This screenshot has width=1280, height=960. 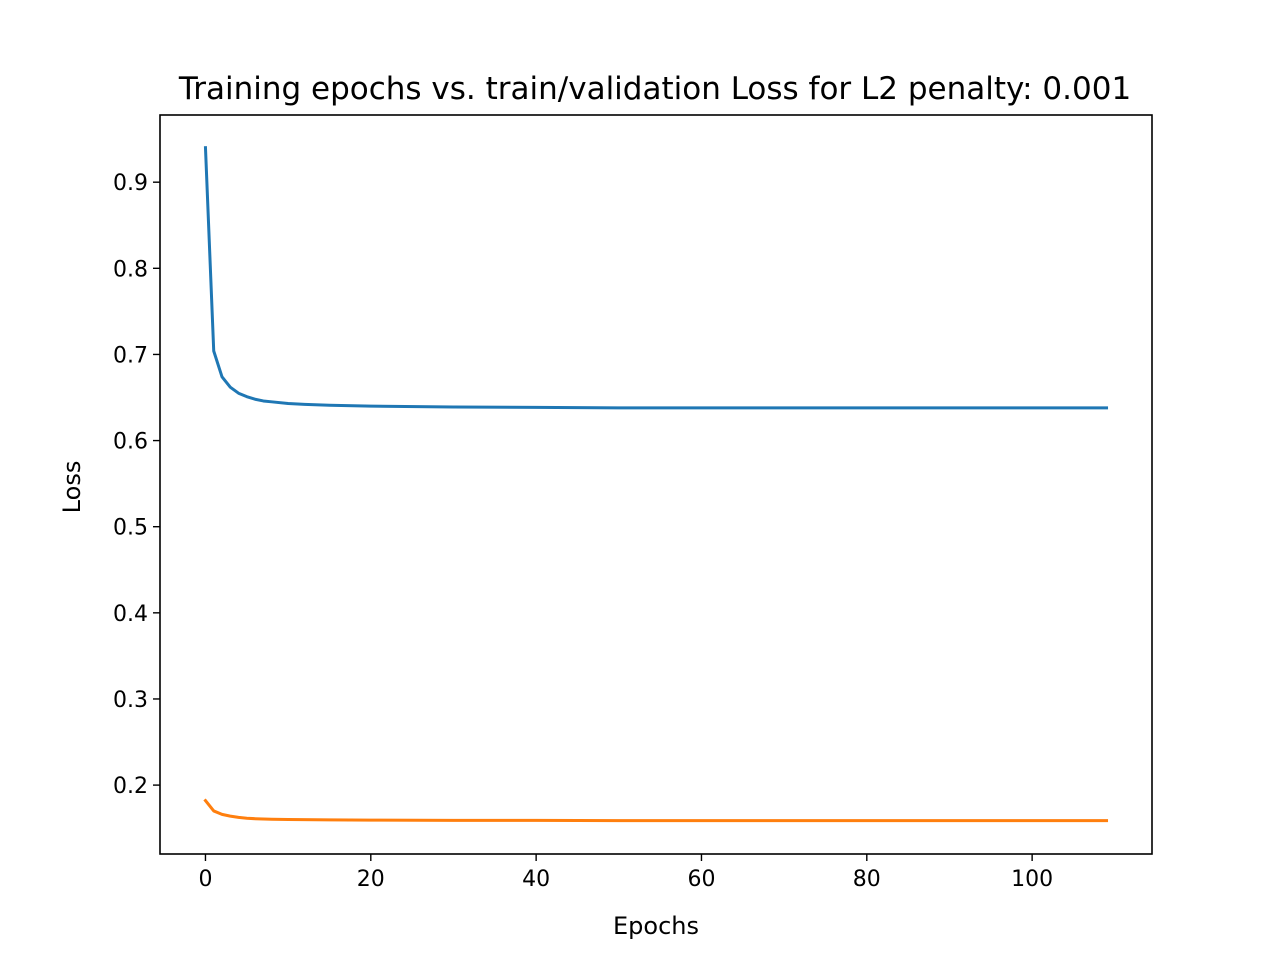 I want to click on x-axis-label: Epochs, so click(x=656, y=926).